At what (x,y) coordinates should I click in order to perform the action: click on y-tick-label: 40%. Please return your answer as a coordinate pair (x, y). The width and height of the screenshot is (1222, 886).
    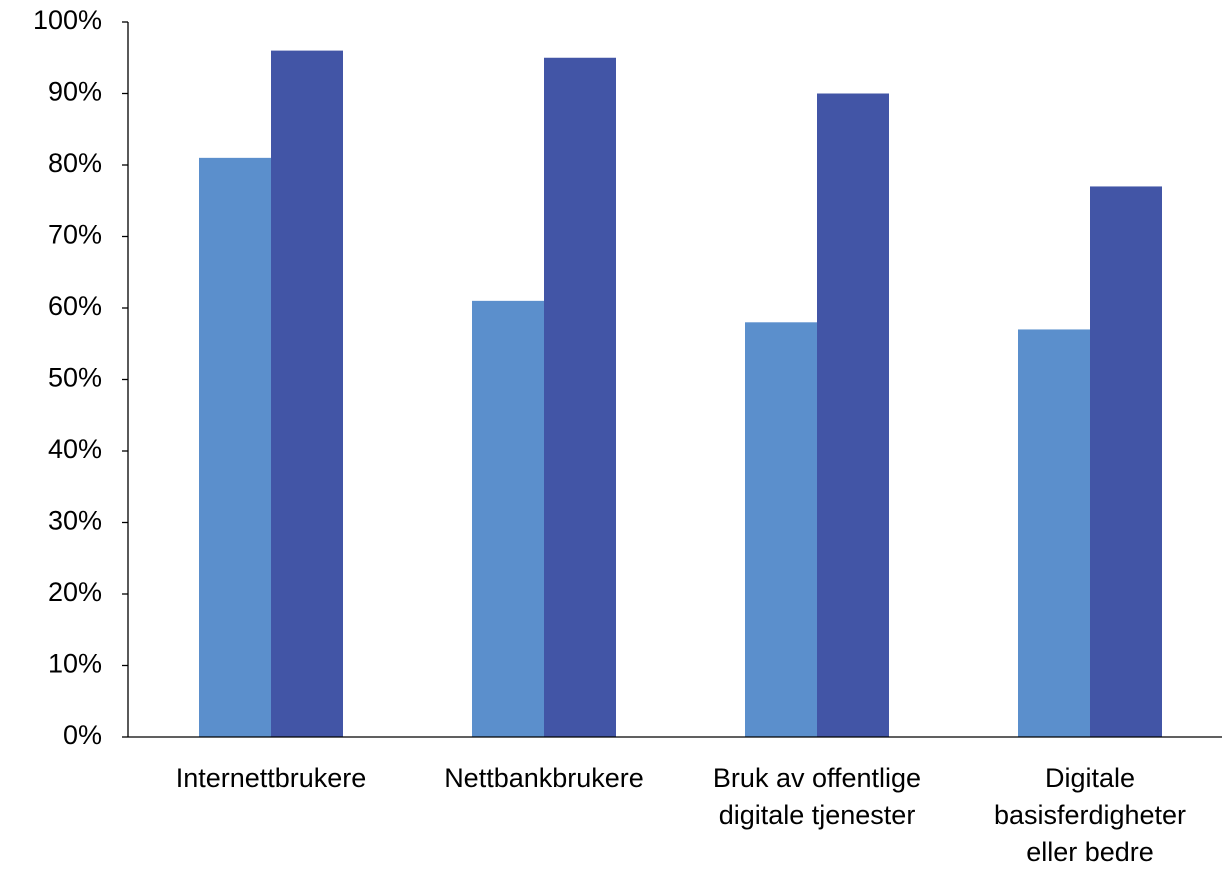
    Looking at the image, I should click on (75, 449).